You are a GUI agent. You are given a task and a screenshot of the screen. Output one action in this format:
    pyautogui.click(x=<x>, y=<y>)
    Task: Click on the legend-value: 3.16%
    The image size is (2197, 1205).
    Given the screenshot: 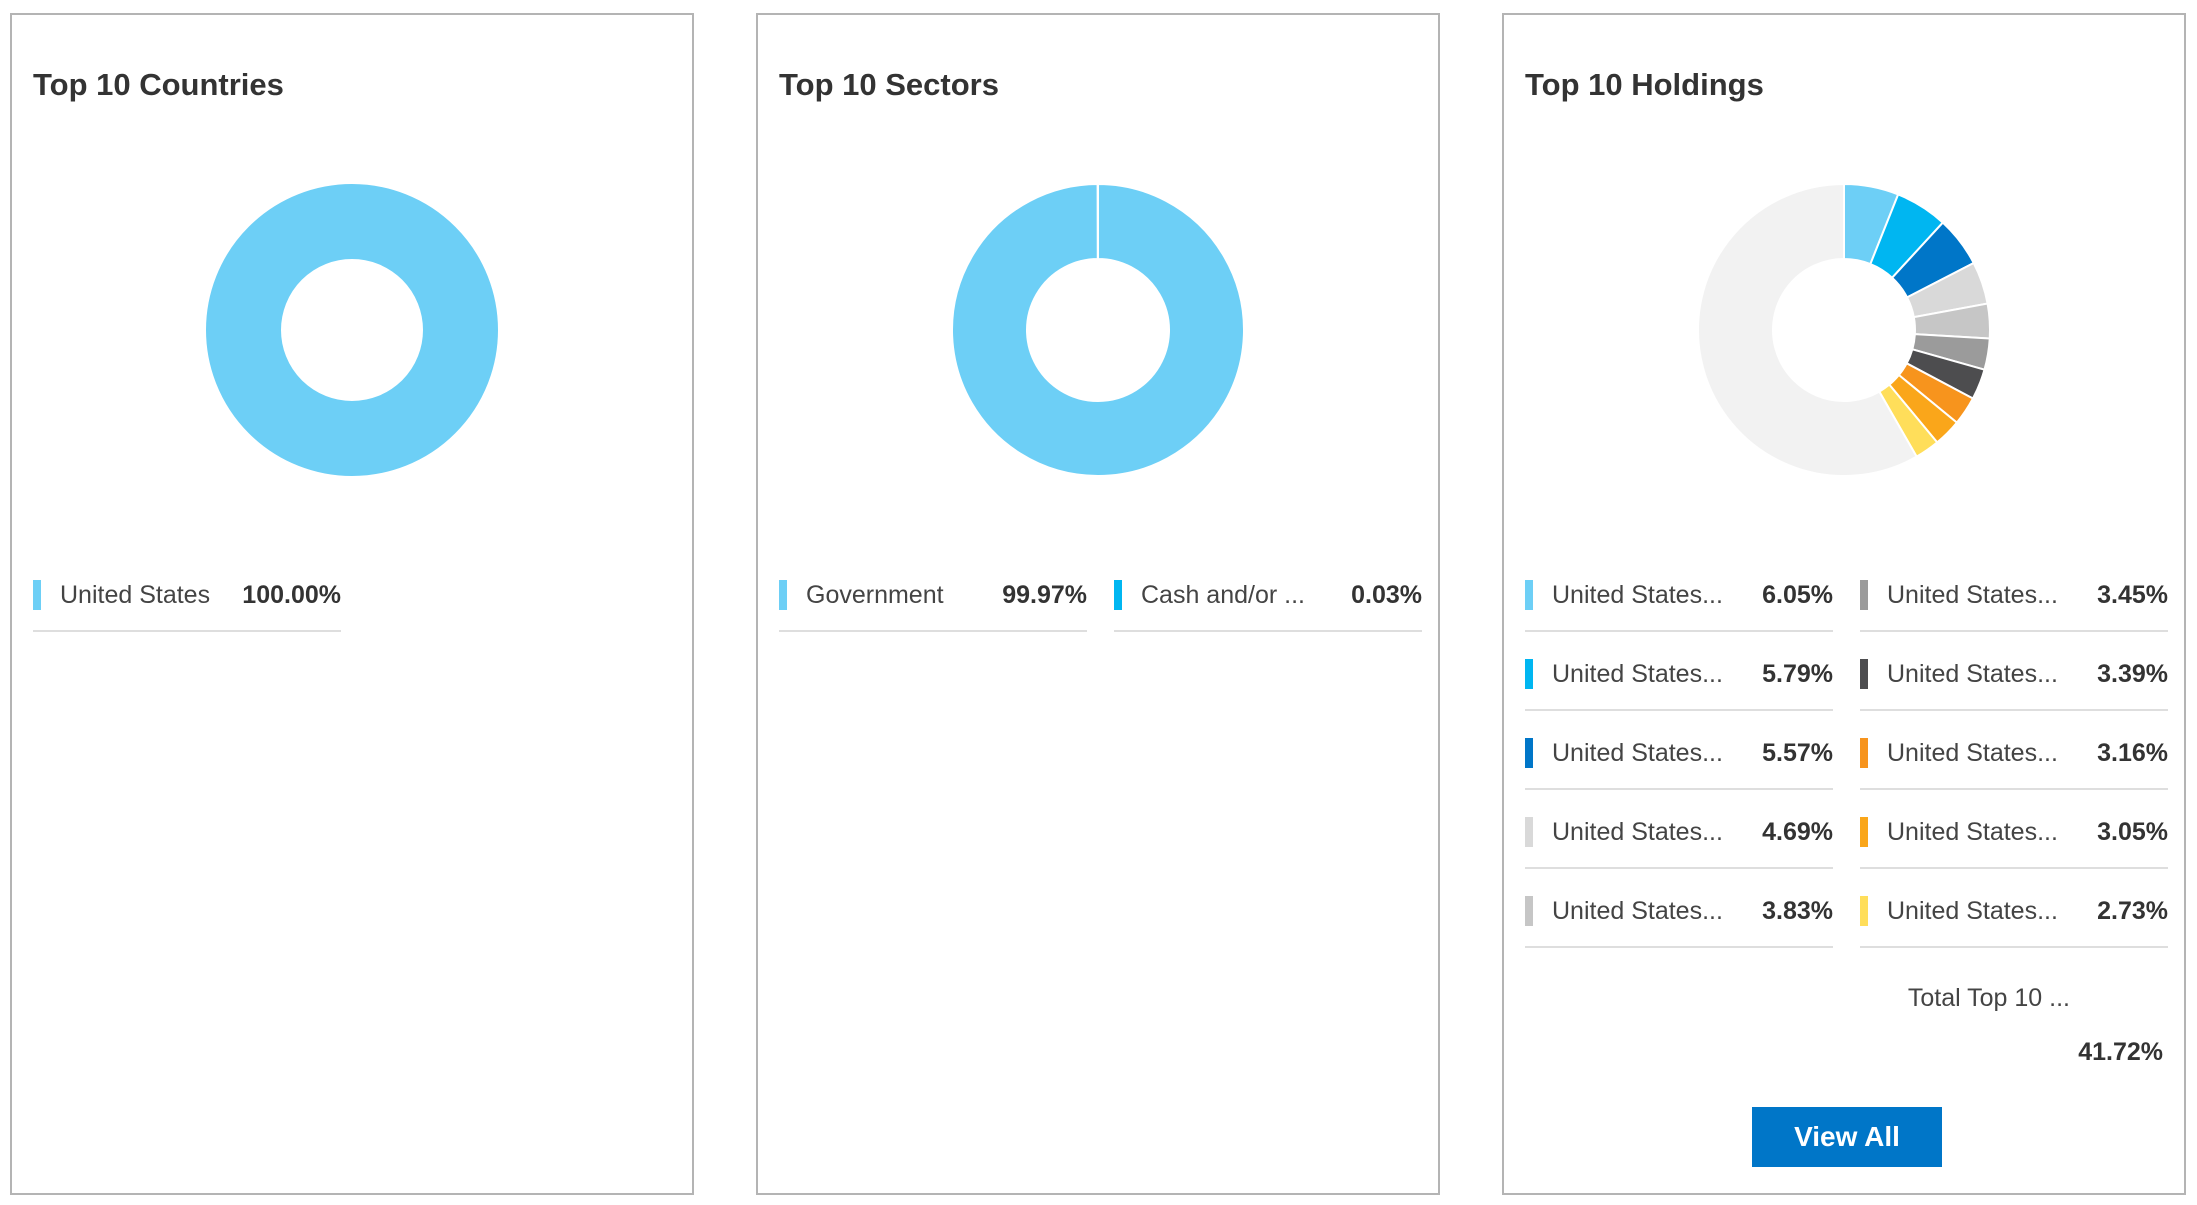 What is the action you would take?
    pyautogui.click(x=2132, y=753)
    